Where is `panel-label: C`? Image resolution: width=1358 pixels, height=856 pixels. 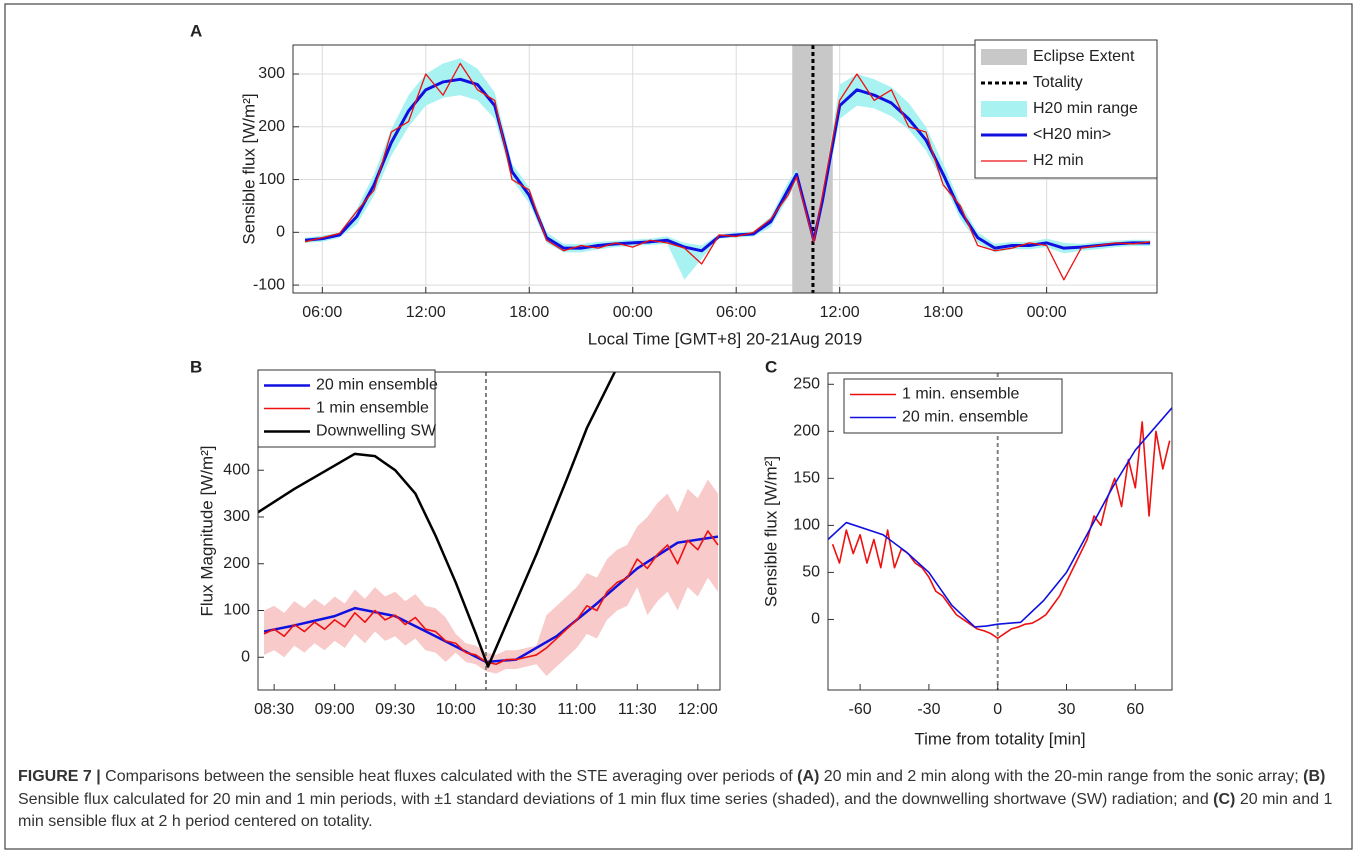 panel-label: C is located at coordinates (771, 366).